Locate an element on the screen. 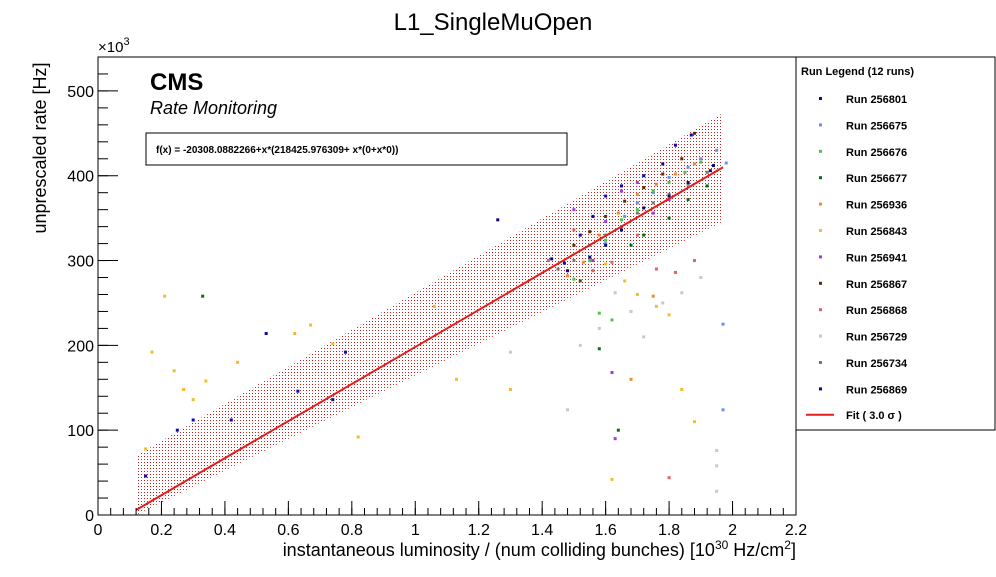 The height and width of the screenshot is (577, 996). x-tick-label: 1.2 is located at coordinates (479, 530).